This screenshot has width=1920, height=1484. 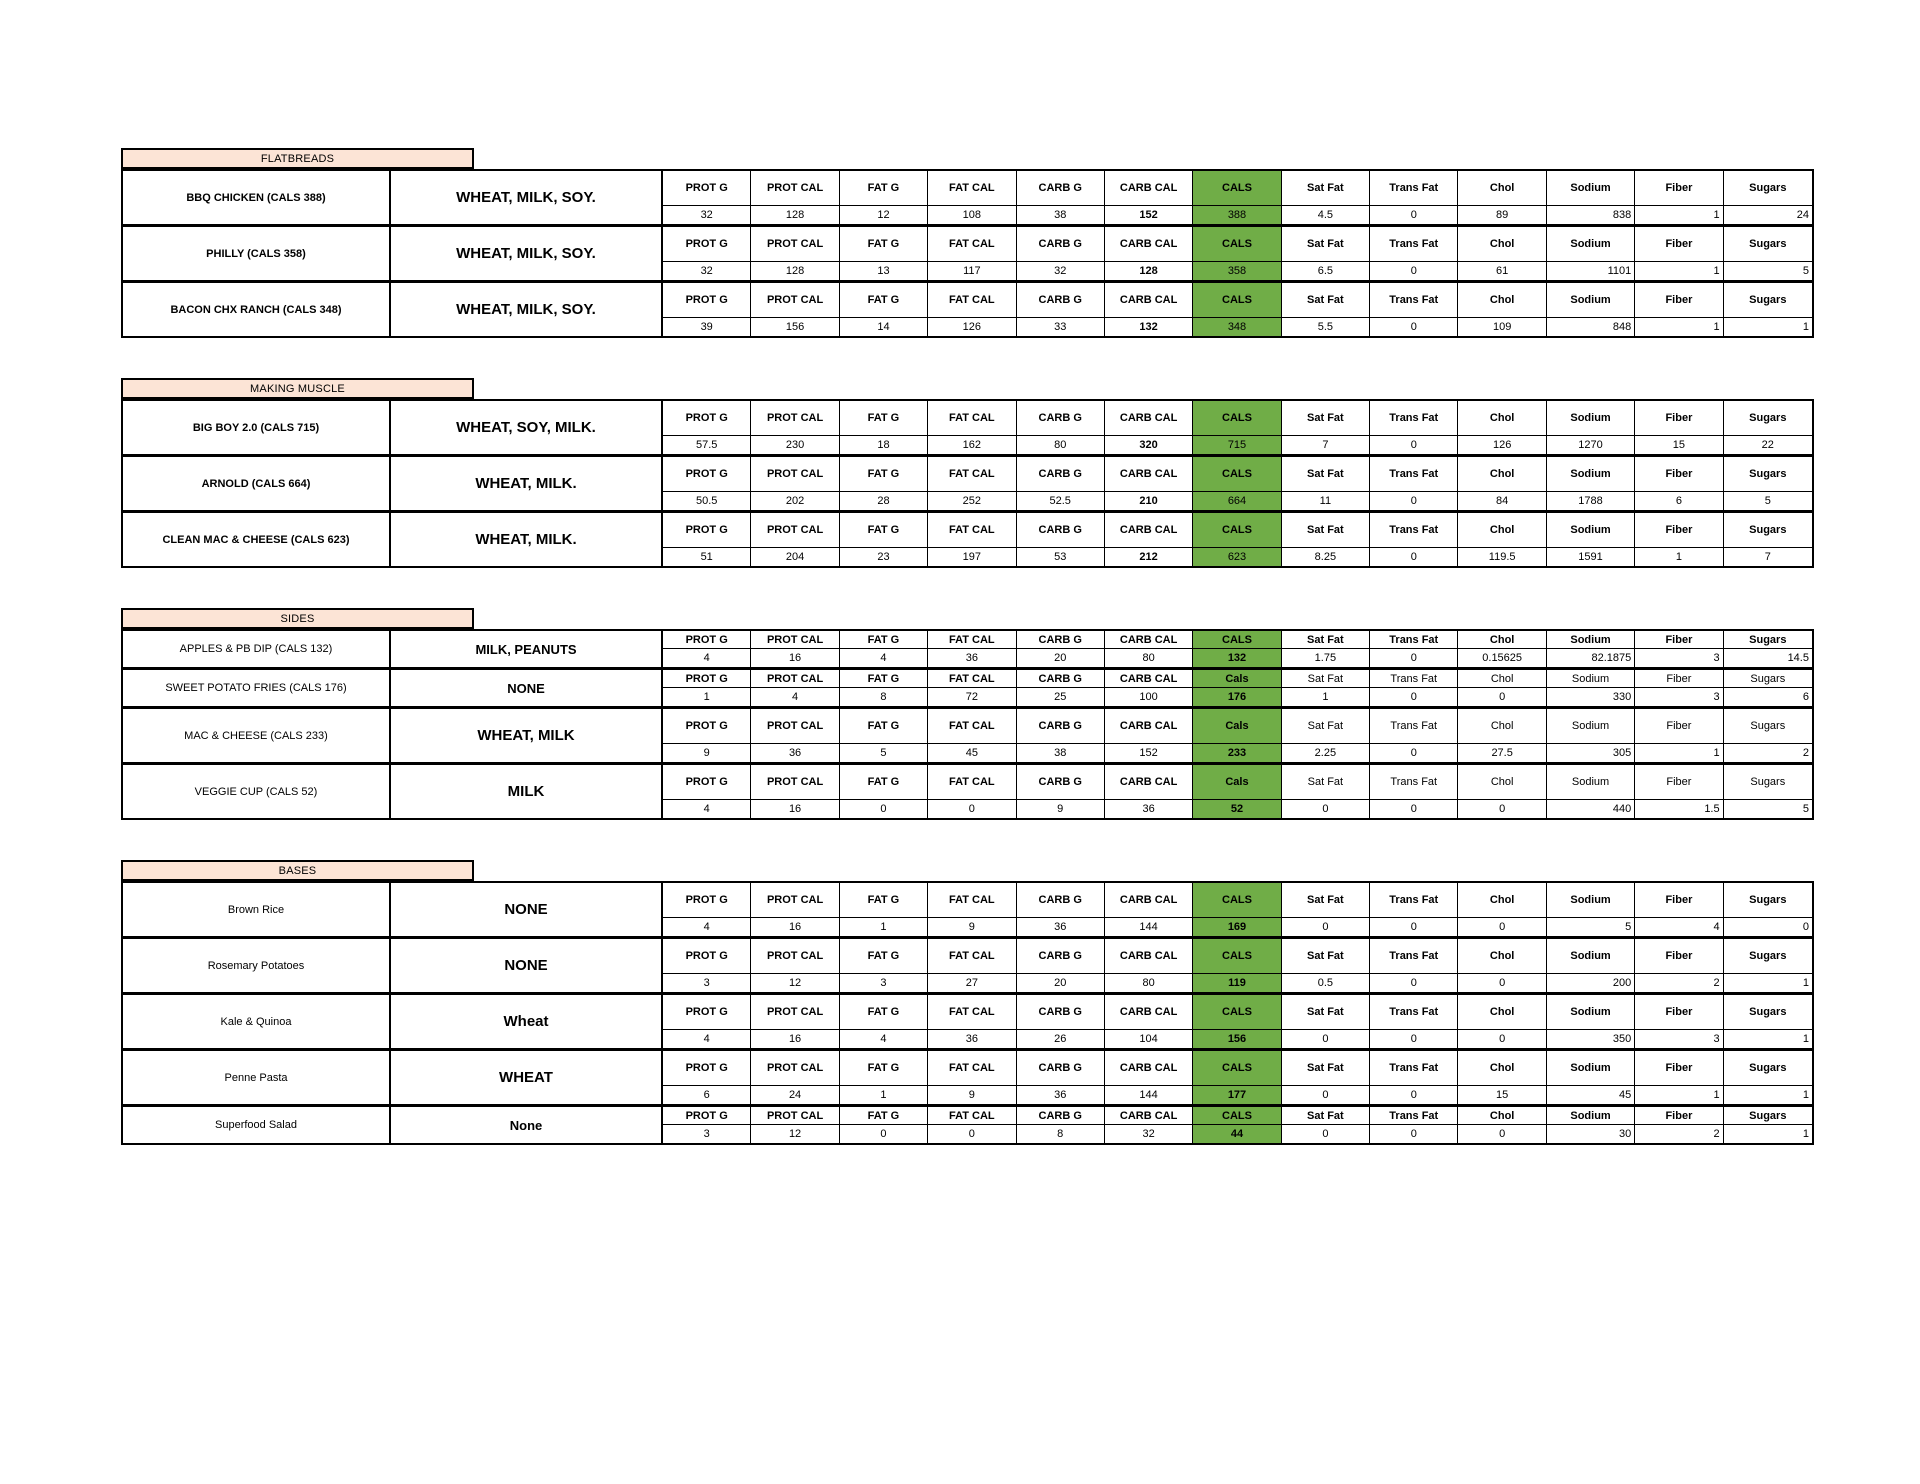 I want to click on nutrient-column-fat-g: FAT G 28, so click(x=884, y=483).